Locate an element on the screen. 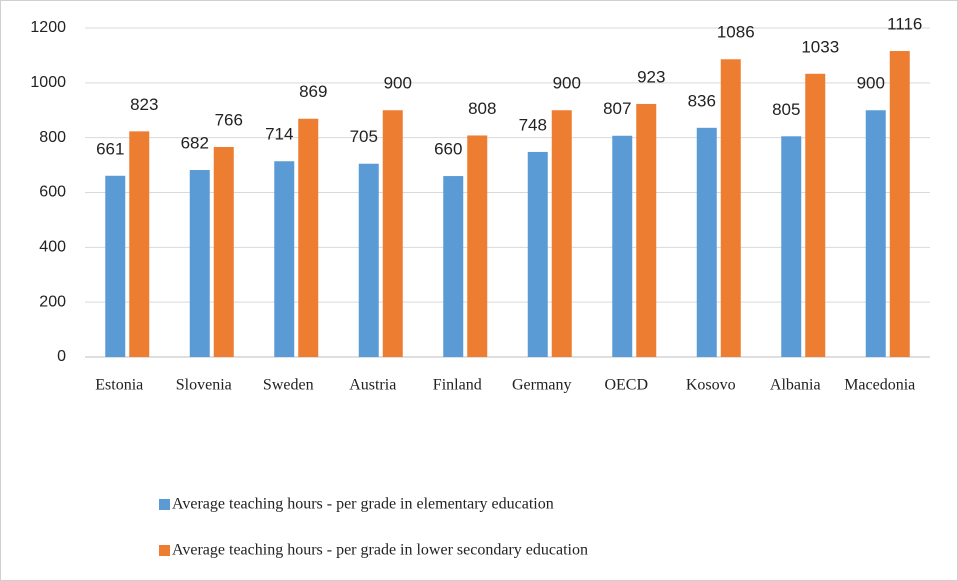 The height and width of the screenshot is (581, 958). data-label: 836 is located at coordinates (702, 100).